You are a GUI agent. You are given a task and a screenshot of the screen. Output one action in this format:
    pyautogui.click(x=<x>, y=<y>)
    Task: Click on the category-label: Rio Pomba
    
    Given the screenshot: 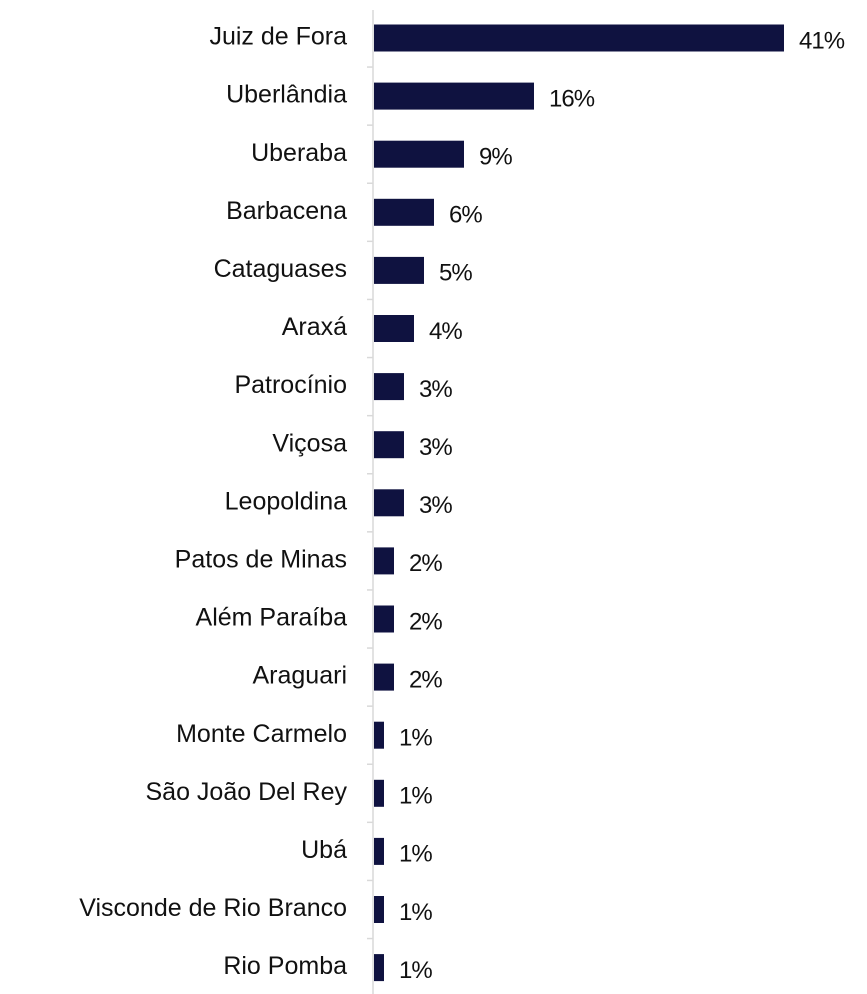 What is the action you would take?
    pyautogui.click(x=285, y=966)
    